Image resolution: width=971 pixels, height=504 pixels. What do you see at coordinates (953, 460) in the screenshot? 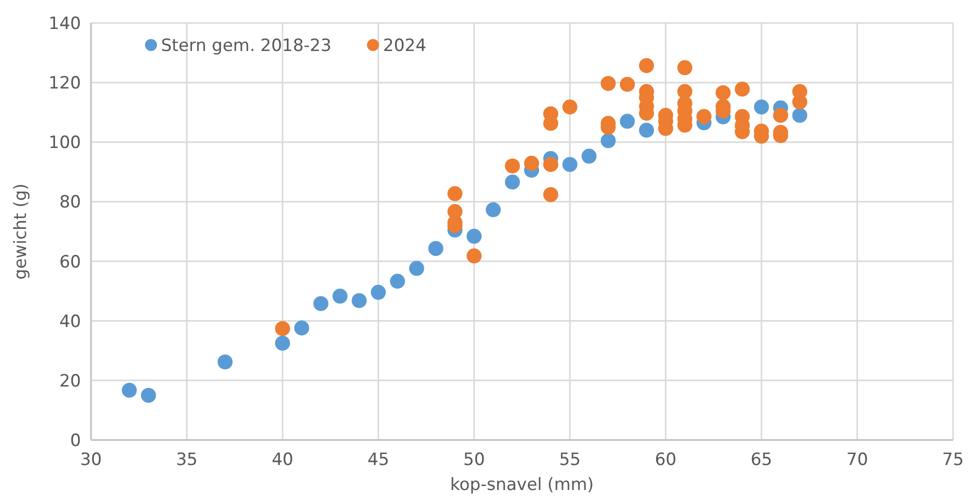
I see `x-tick-label: 75` at bounding box center [953, 460].